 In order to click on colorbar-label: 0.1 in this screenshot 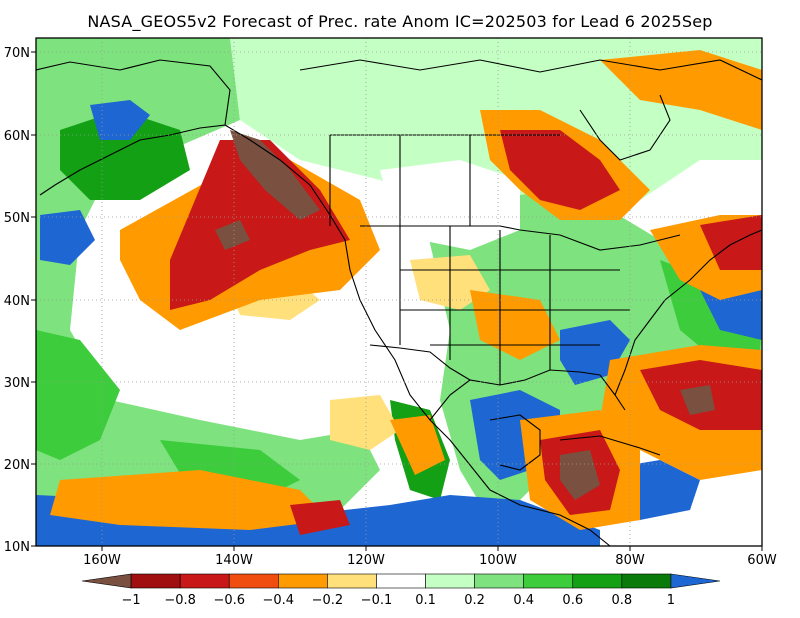, I will do `click(425, 600)`.